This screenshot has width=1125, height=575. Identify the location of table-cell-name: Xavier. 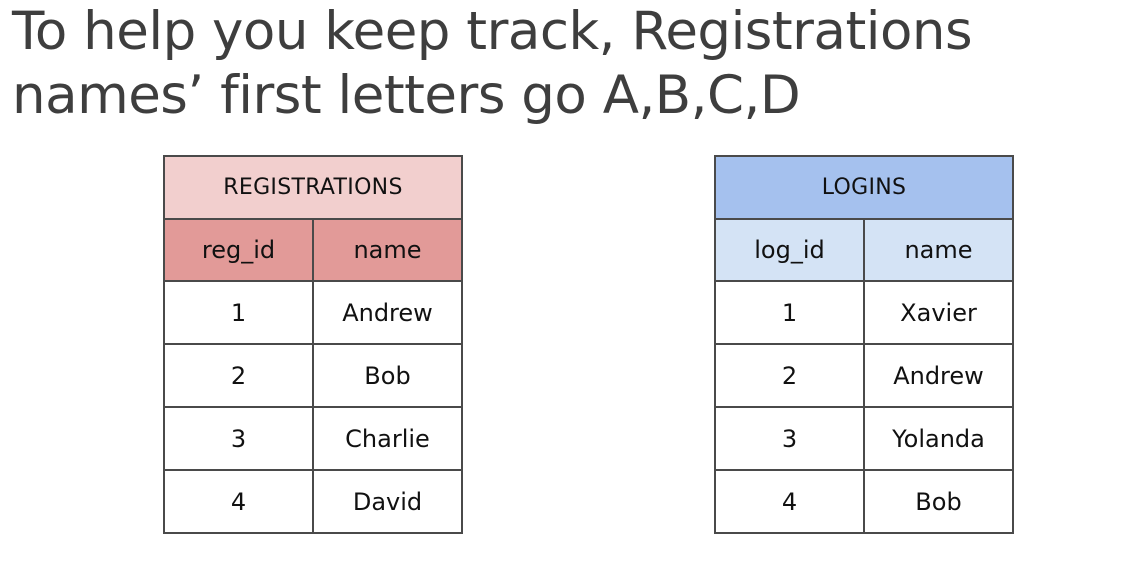
(938, 312).